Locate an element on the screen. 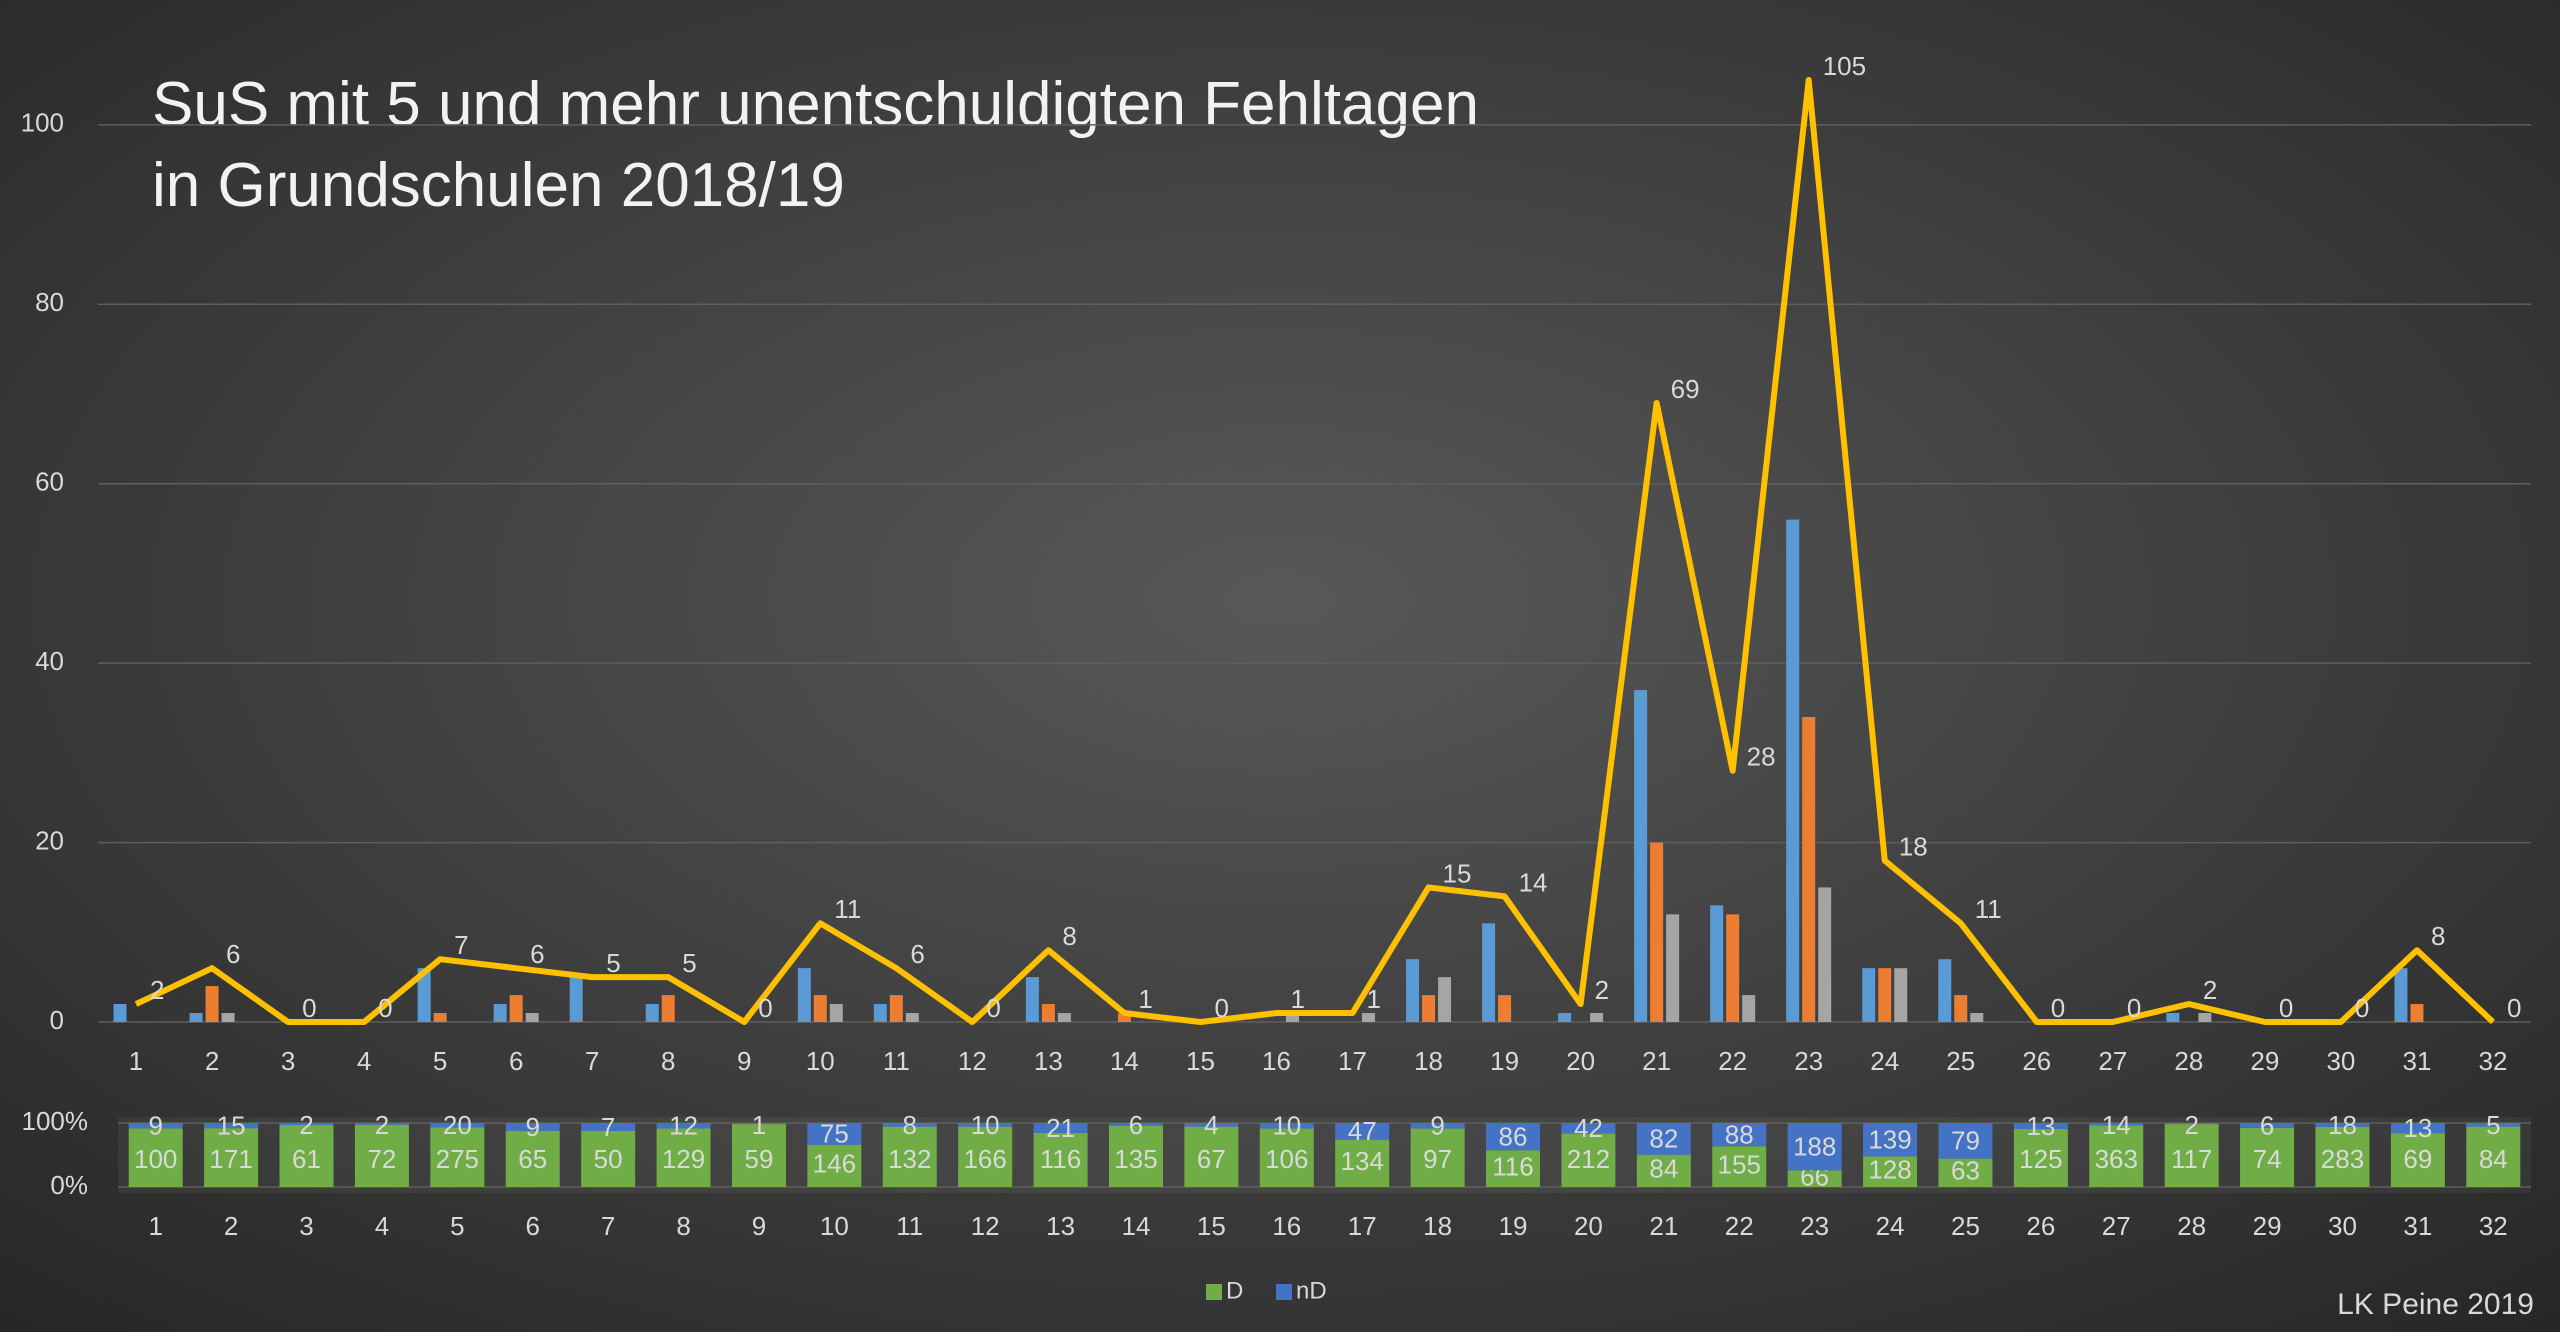 This screenshot has width=2560, height=1332. data-label: 4 is located at coordinates (1211, 1125).